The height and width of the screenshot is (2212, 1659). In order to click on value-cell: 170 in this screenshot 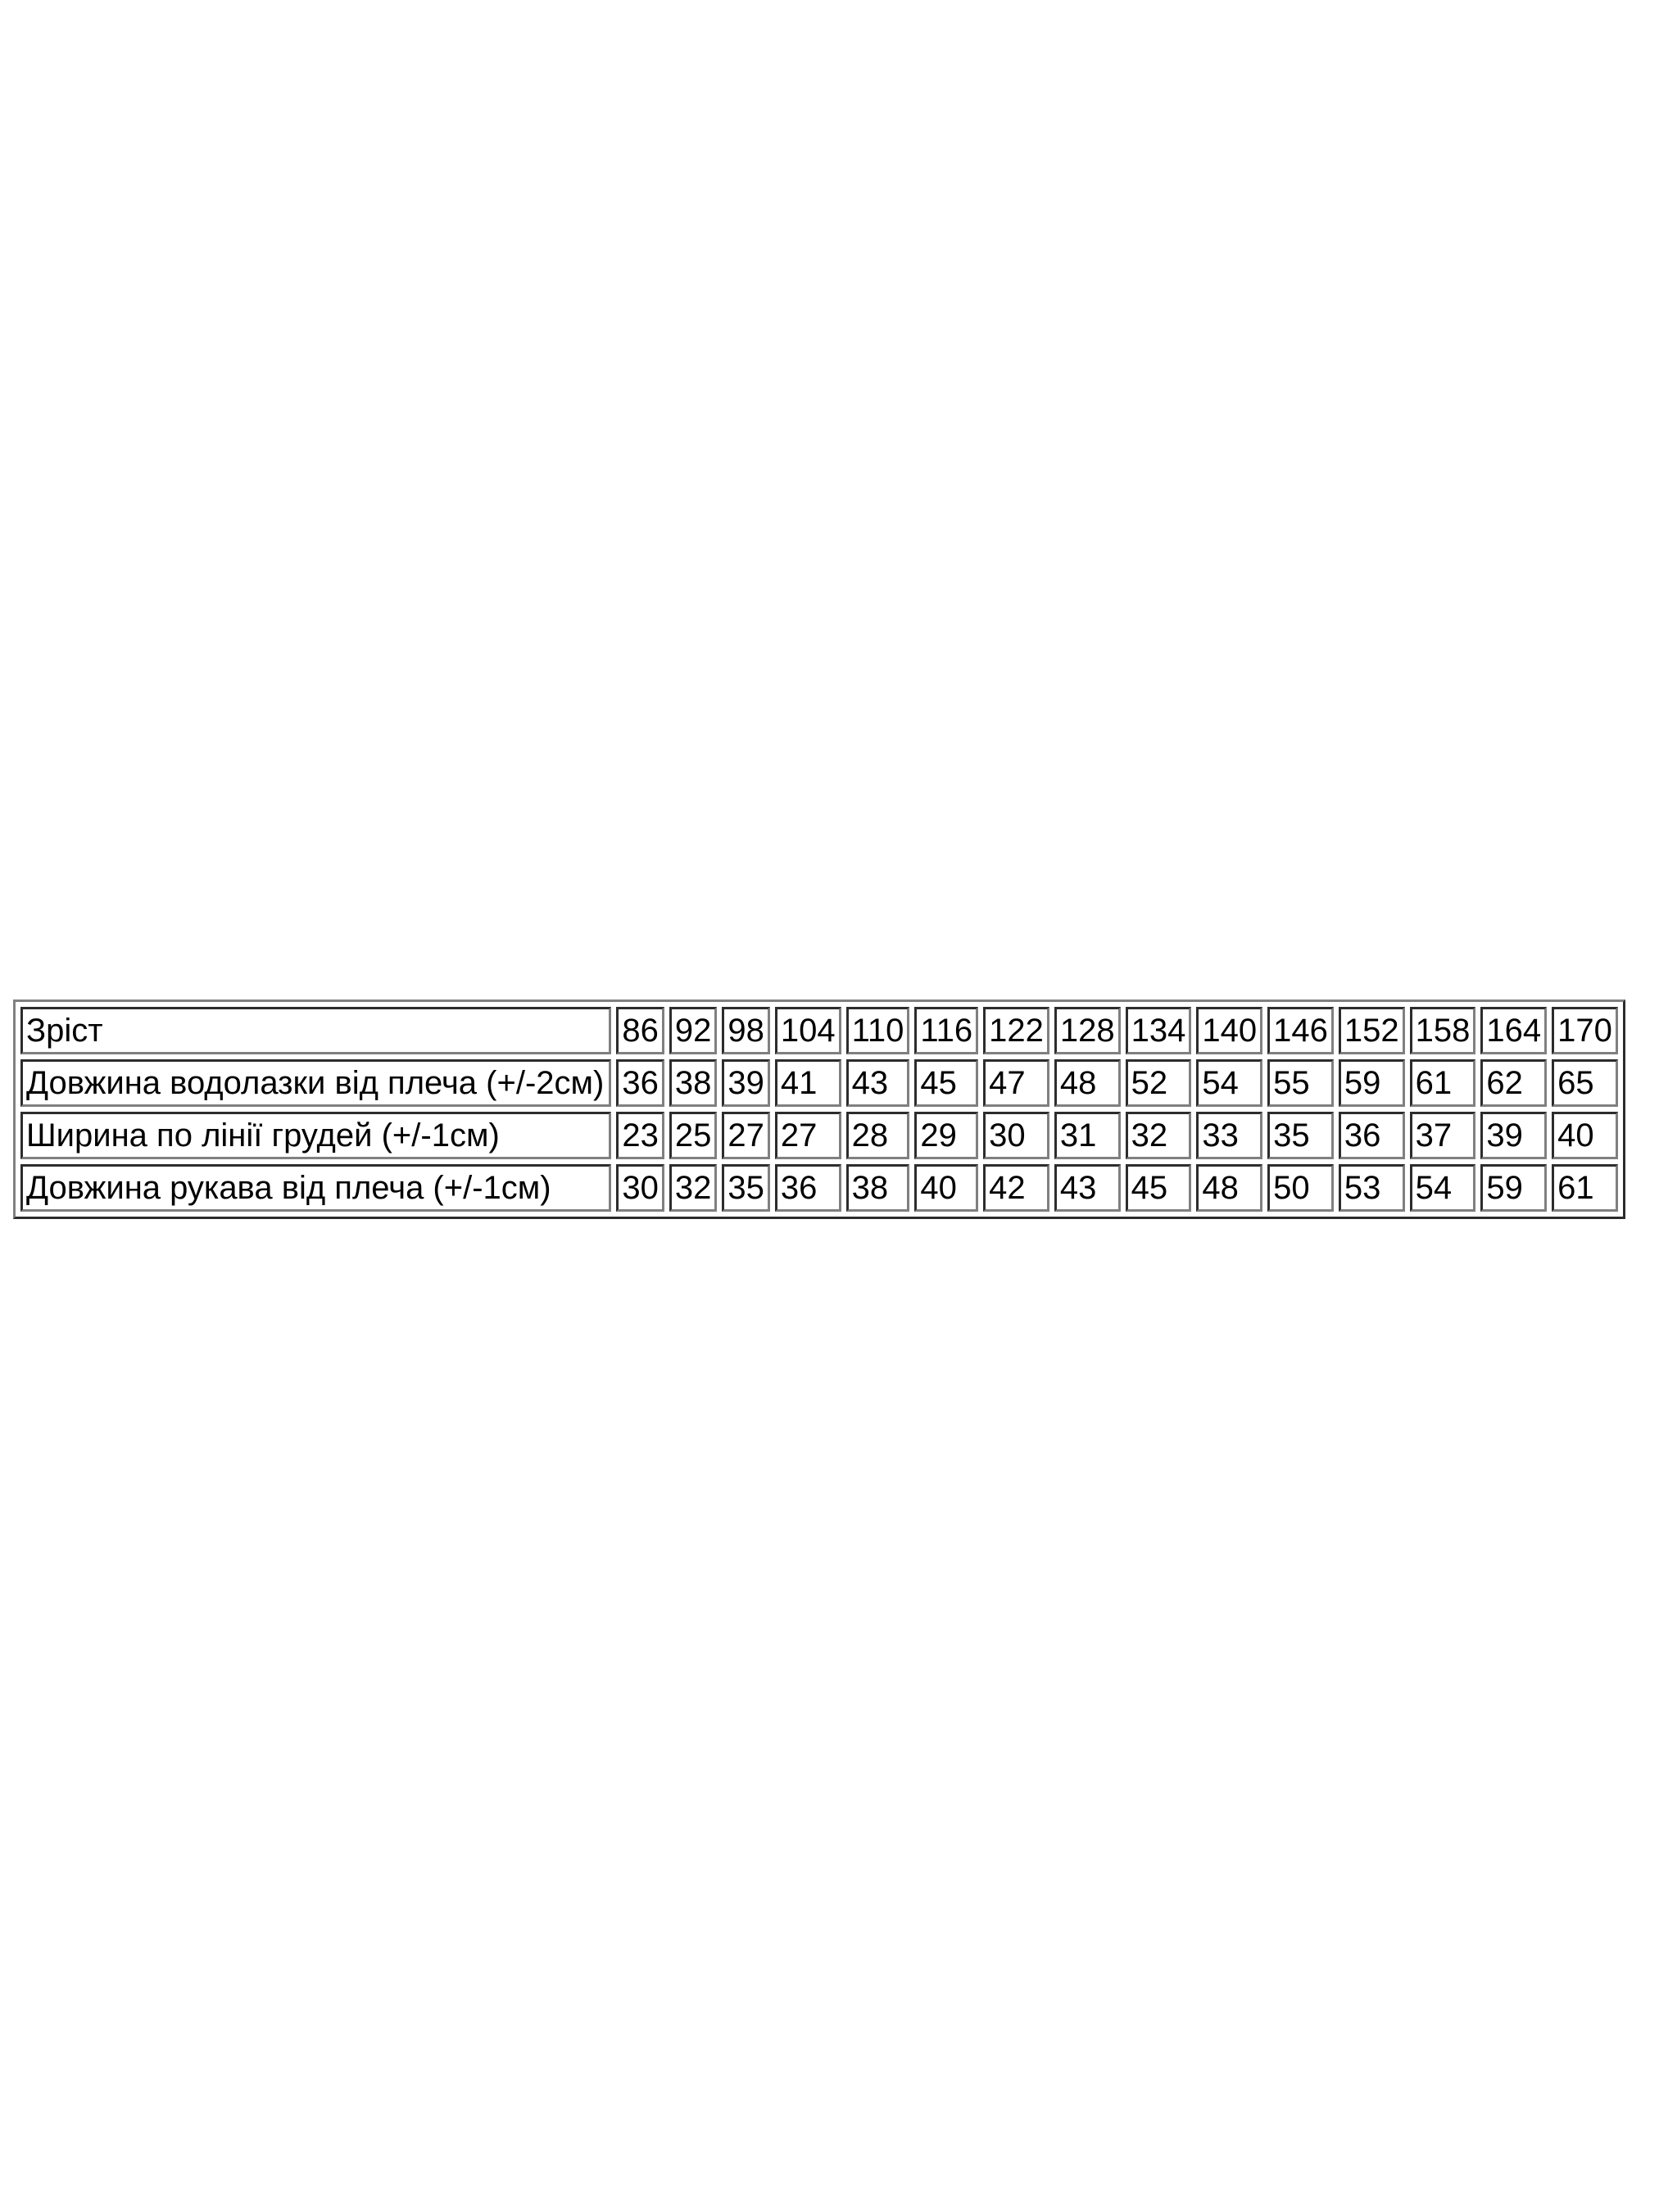, I will do `click(1585, 1030)`.